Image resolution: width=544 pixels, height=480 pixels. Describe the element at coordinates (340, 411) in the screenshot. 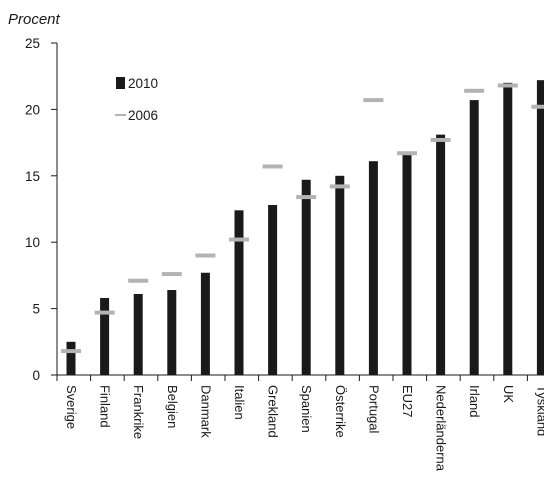

I see `category-label: Österrike` at that location.